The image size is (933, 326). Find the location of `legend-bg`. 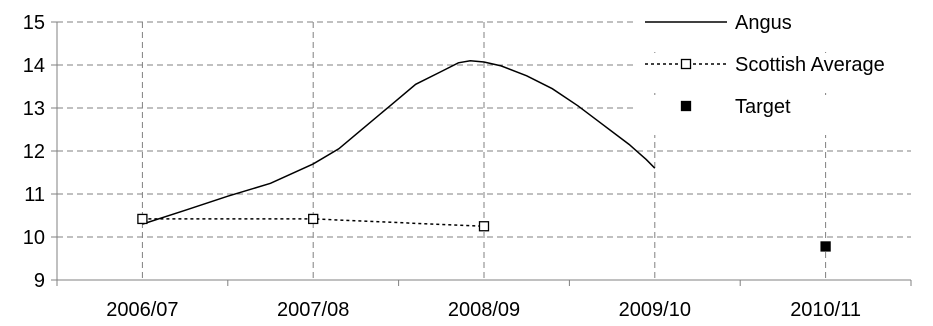

legend-bg is located at coordinates (784, 31).